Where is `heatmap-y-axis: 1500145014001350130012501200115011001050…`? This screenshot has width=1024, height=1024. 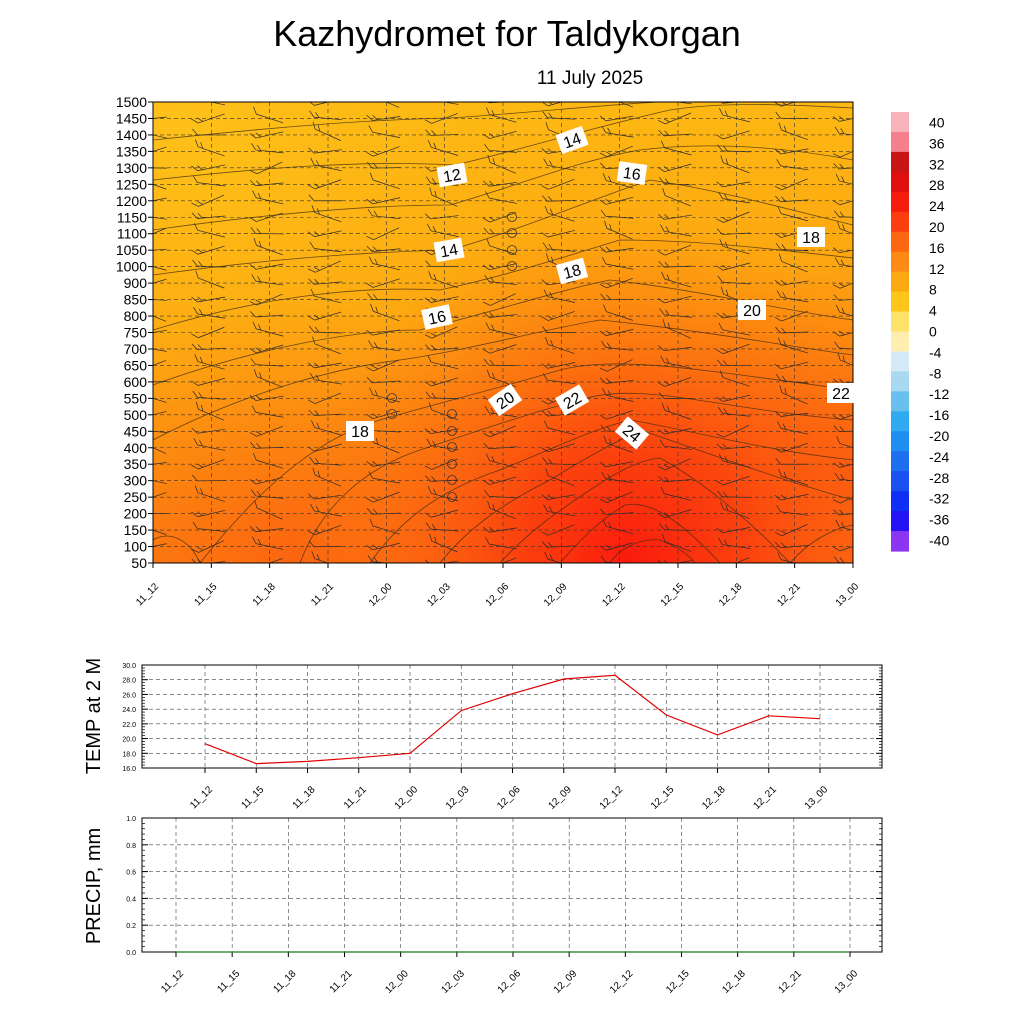 heatmap-y-axis: 1500145014001350130012501200115011001050… is located at coordinates (134, 332).